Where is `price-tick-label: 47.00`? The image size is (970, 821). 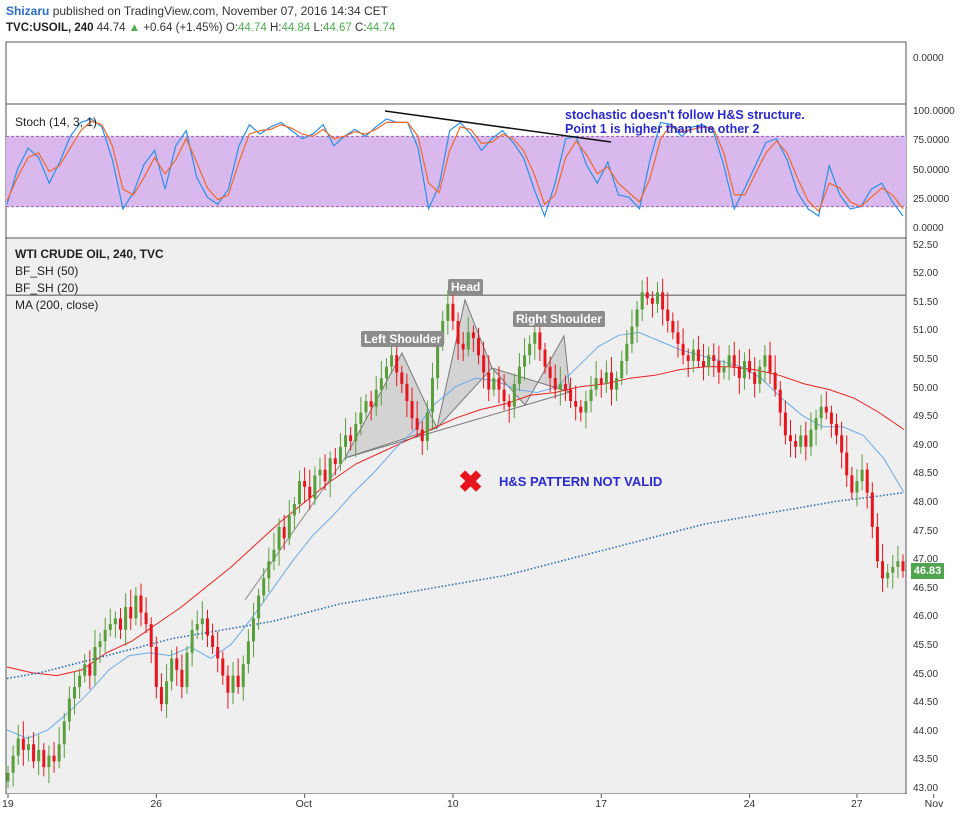
price-tick-label: 47.00 is located at coordinates (926, 560).